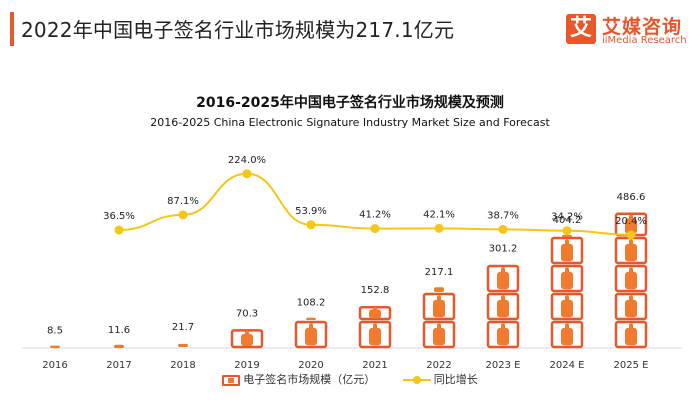  Describe the element at coordinates (567, 291) in the screenshot. I see `bar-2024 E` at that location.